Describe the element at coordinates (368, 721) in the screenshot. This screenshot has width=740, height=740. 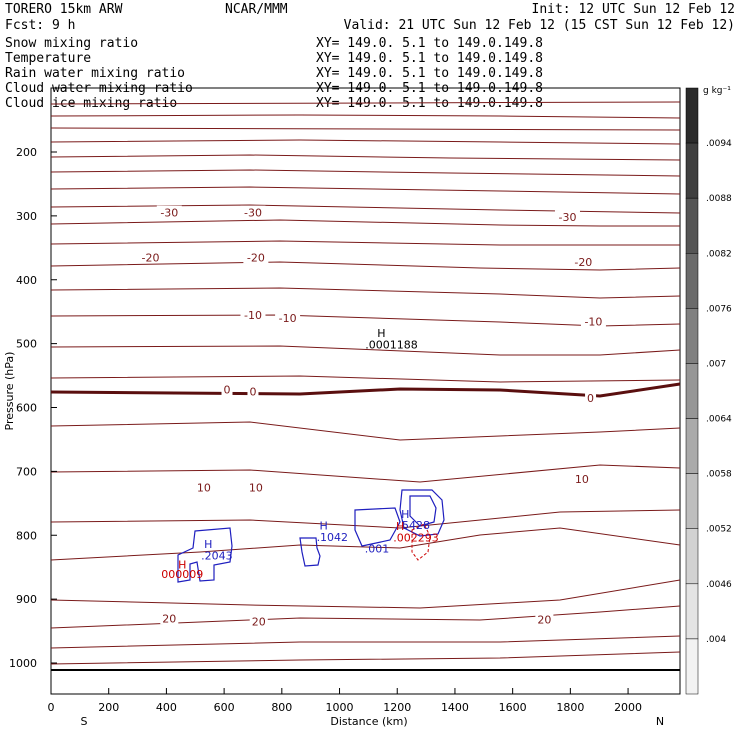
I see `x-axis-title: Distance (km)` at that location.